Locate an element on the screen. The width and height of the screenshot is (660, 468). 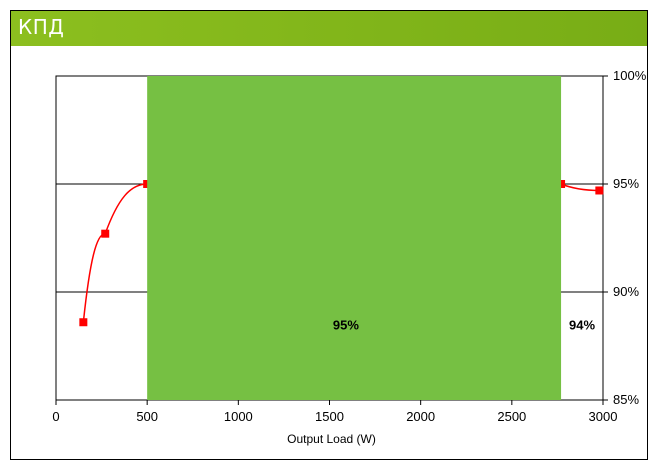
x-tick-label: 1000 is located at coordinates (238, 416).